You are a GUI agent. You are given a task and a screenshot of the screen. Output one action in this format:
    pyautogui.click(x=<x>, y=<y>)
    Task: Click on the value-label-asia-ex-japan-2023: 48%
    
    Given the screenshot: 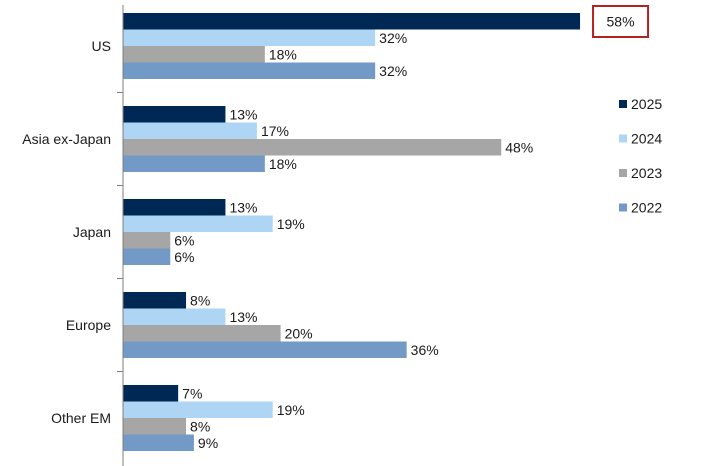 What is the action you would take?
    pyautogui.click(x=519, y=147)
    